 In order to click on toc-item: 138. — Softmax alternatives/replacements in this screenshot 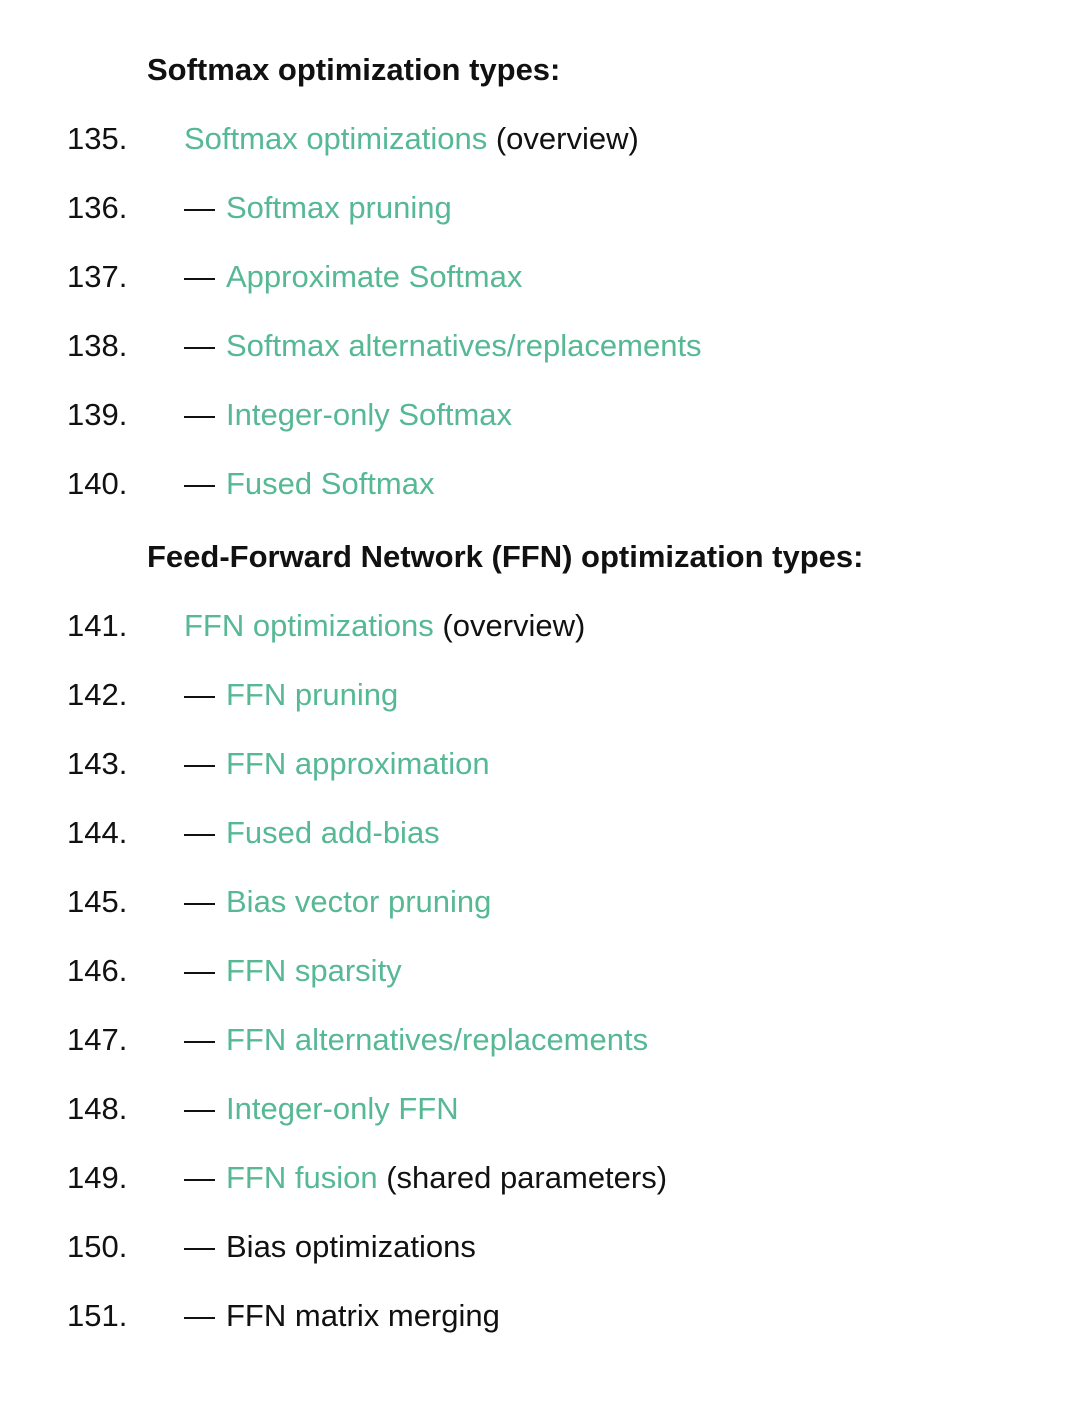, I will do `click(530, 346)`.